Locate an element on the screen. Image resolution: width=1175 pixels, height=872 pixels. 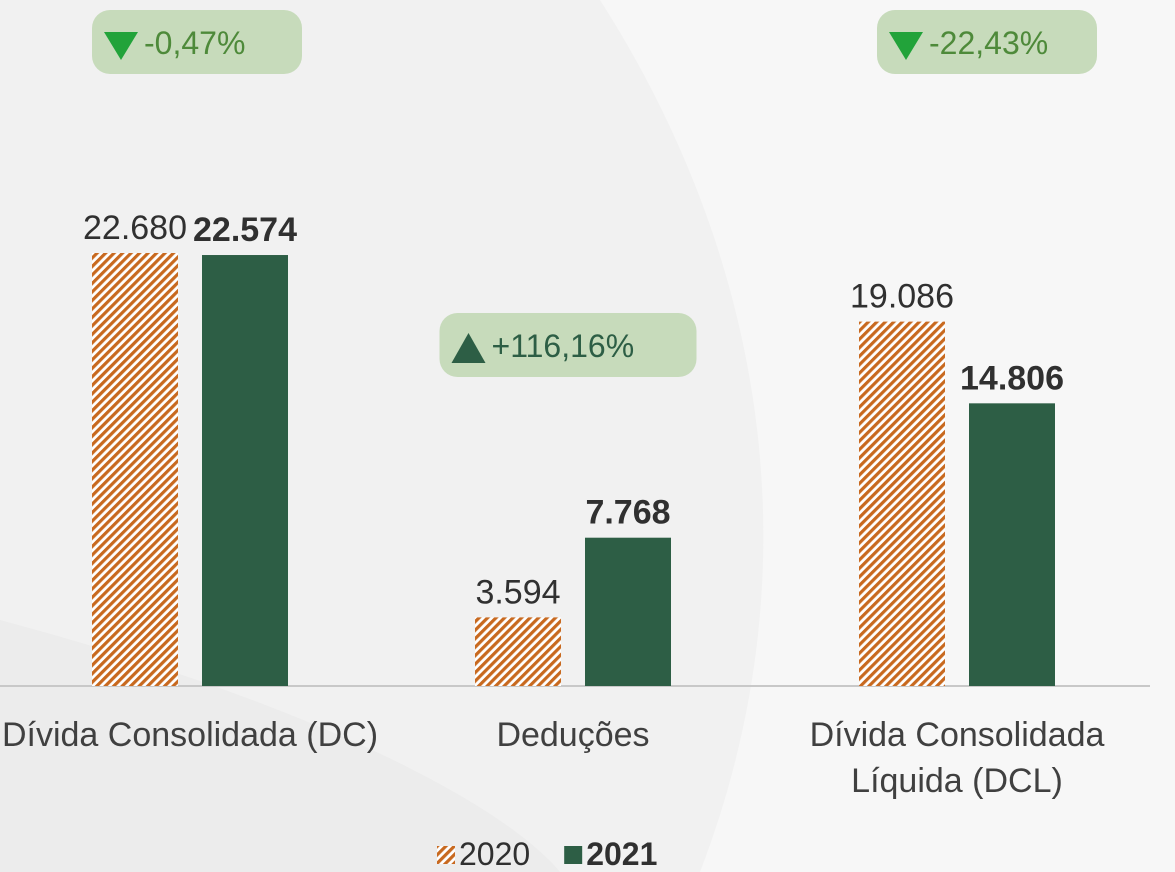
change-badge: -0,47% is located at coordinates (197, 42).